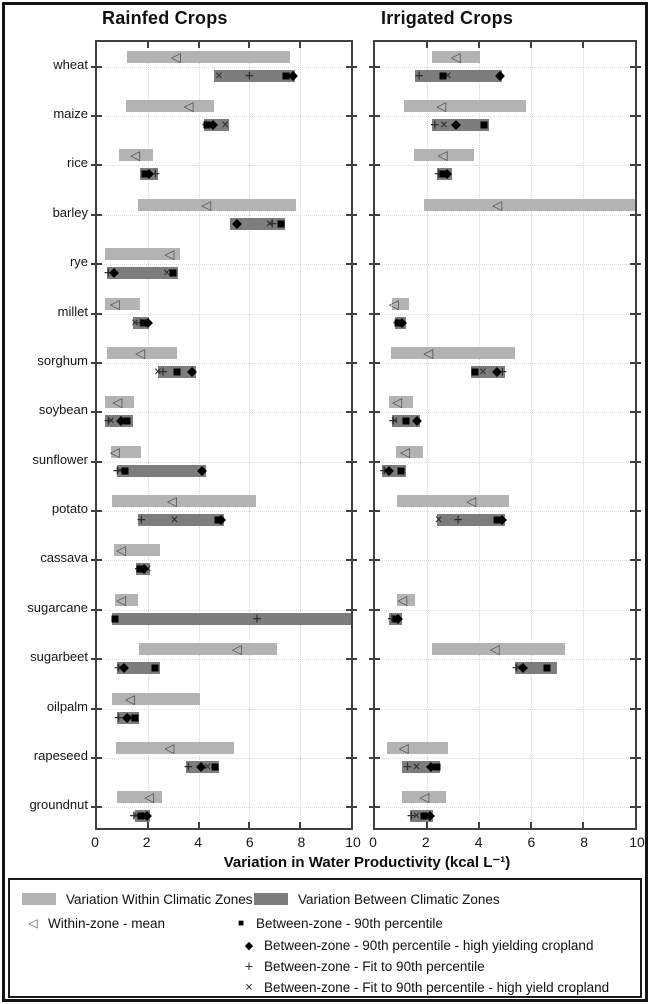 This screenshot has width=650, height=1004. Describe the element at coordinates (63, 410) in the screenshot. I see `crop-label: soybean` at that location.